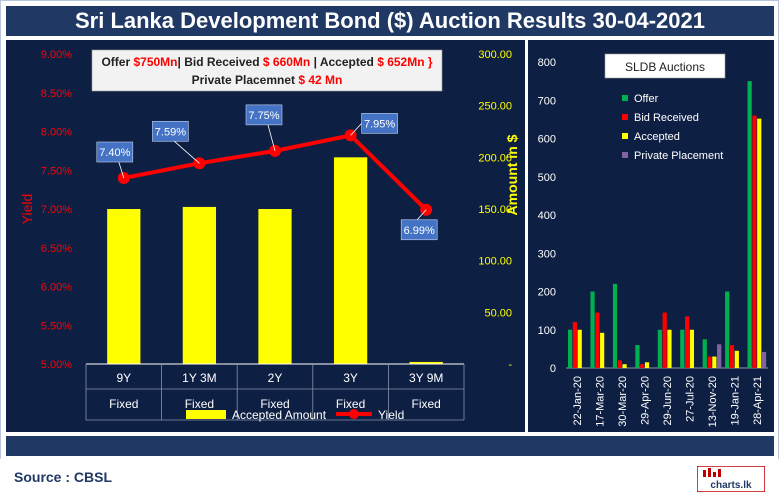 Image resolution: width=781 pixels, height=499 pixels. I want to click on right-axis-tick: 100.00, so click(495, 262).